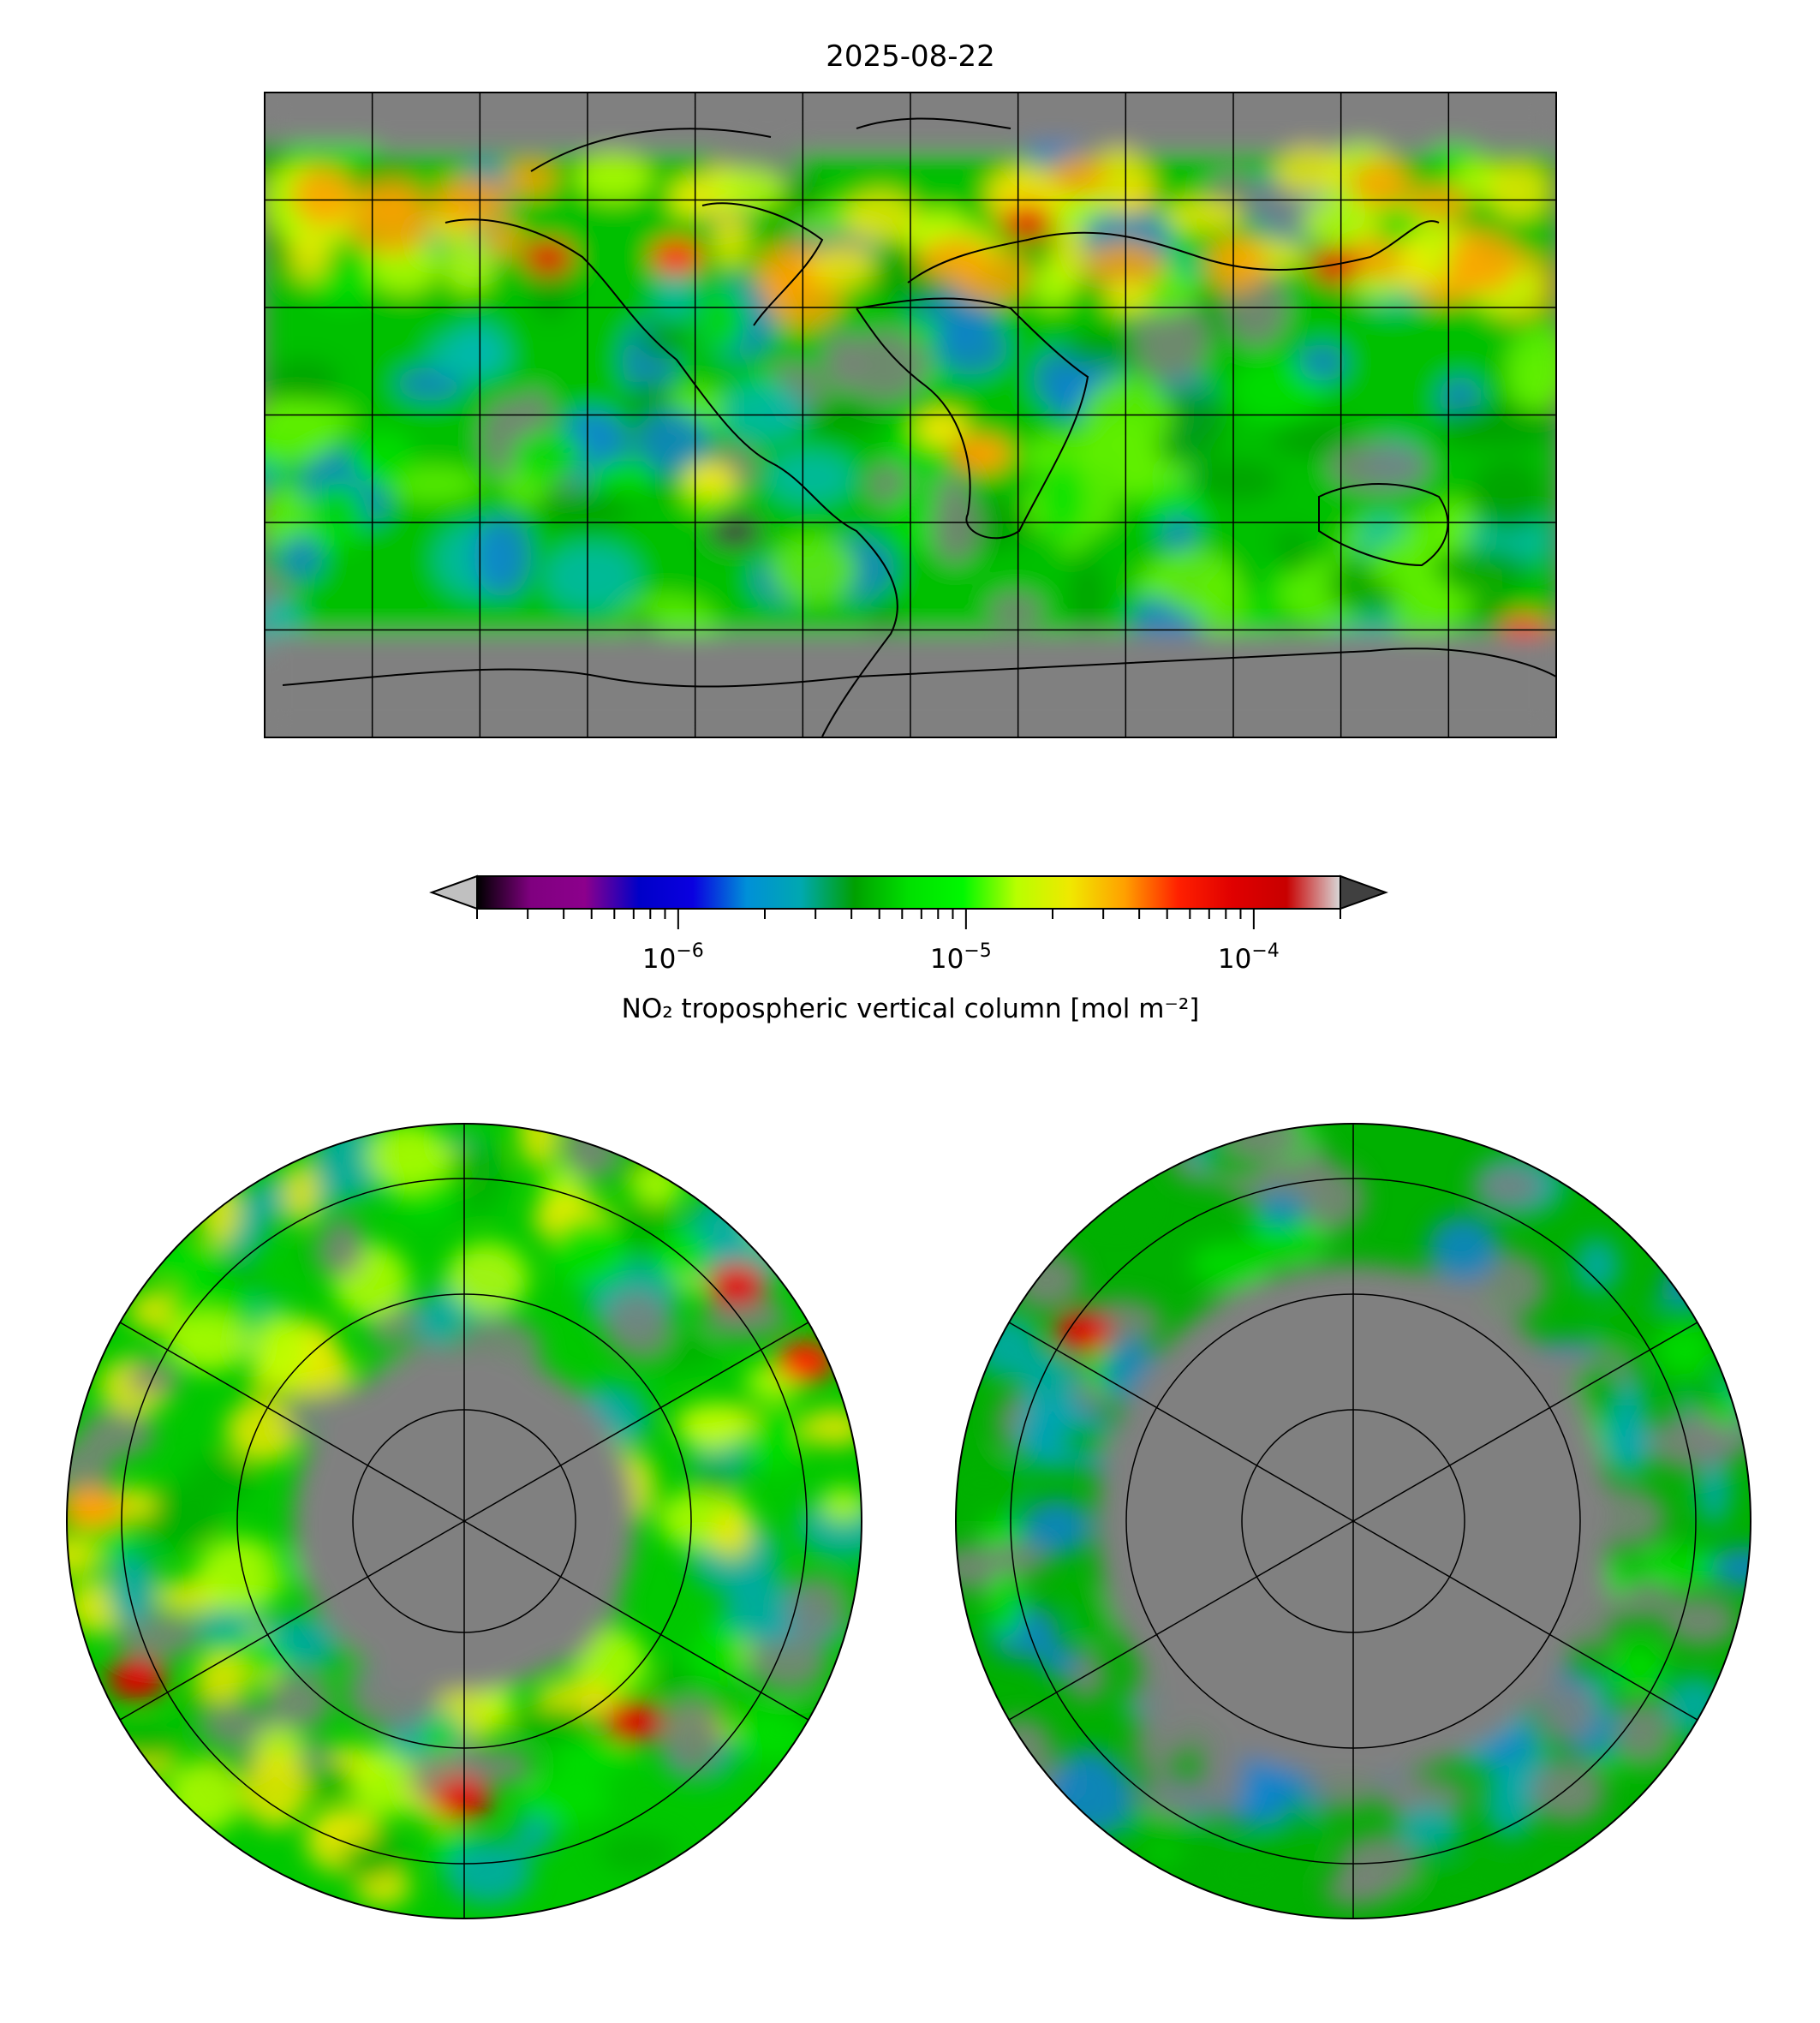 The image size is (1820, 2023). What do you see at coordinates (908, 892) in the screenshot?
I see `colorbar-bar` at bounding box center [908, 892].